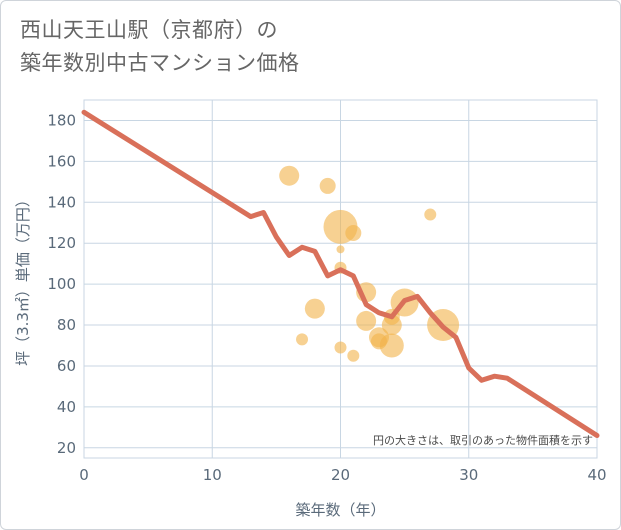 The image size is (621, 530). What do you see at coordinates (340, 475) in the screenshot?
I see `x-tick-label: 20` at bounding box center [340, 475].